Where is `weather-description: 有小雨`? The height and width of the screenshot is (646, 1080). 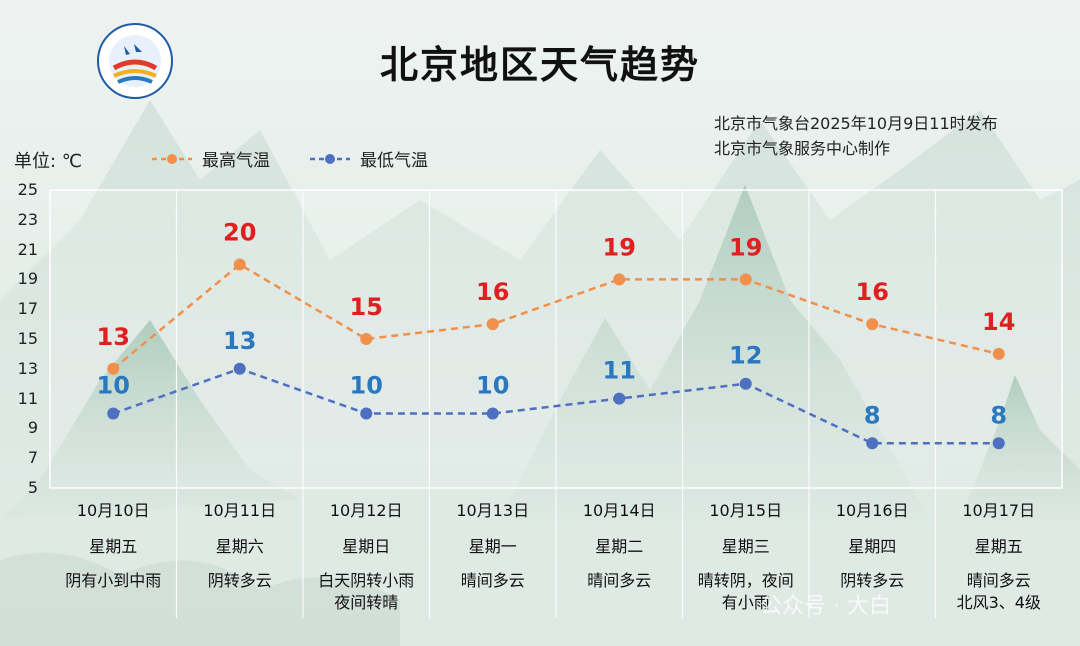 weather-description: 有小雨 is located at coordinates (745, 602).